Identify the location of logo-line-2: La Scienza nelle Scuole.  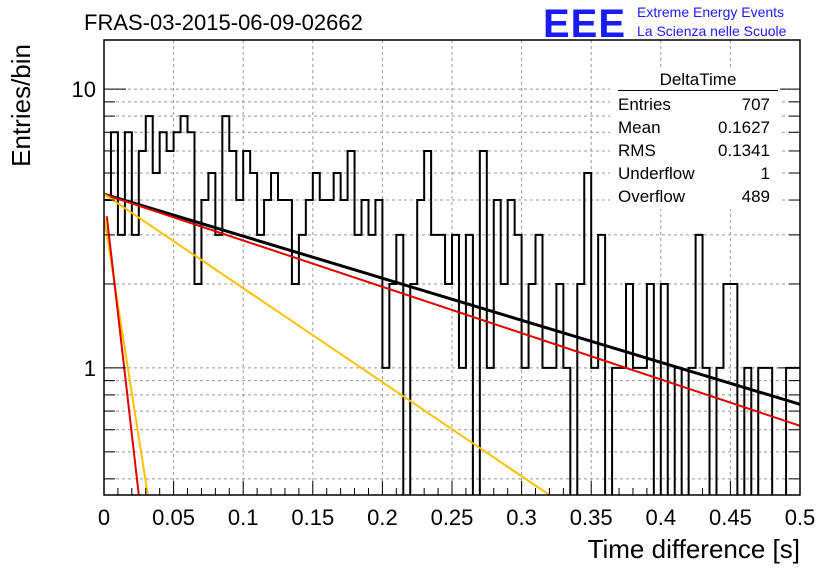
(712, 31).